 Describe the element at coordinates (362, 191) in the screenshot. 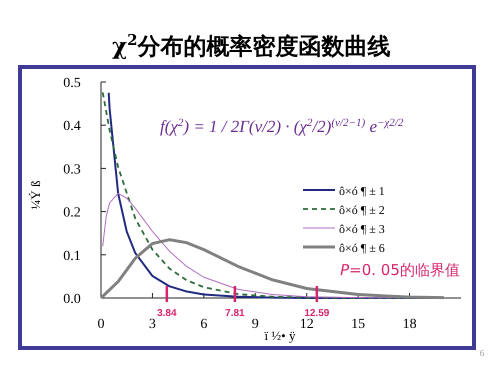

I see `legend-label: ô×ó ¶ ± 1` at that location.